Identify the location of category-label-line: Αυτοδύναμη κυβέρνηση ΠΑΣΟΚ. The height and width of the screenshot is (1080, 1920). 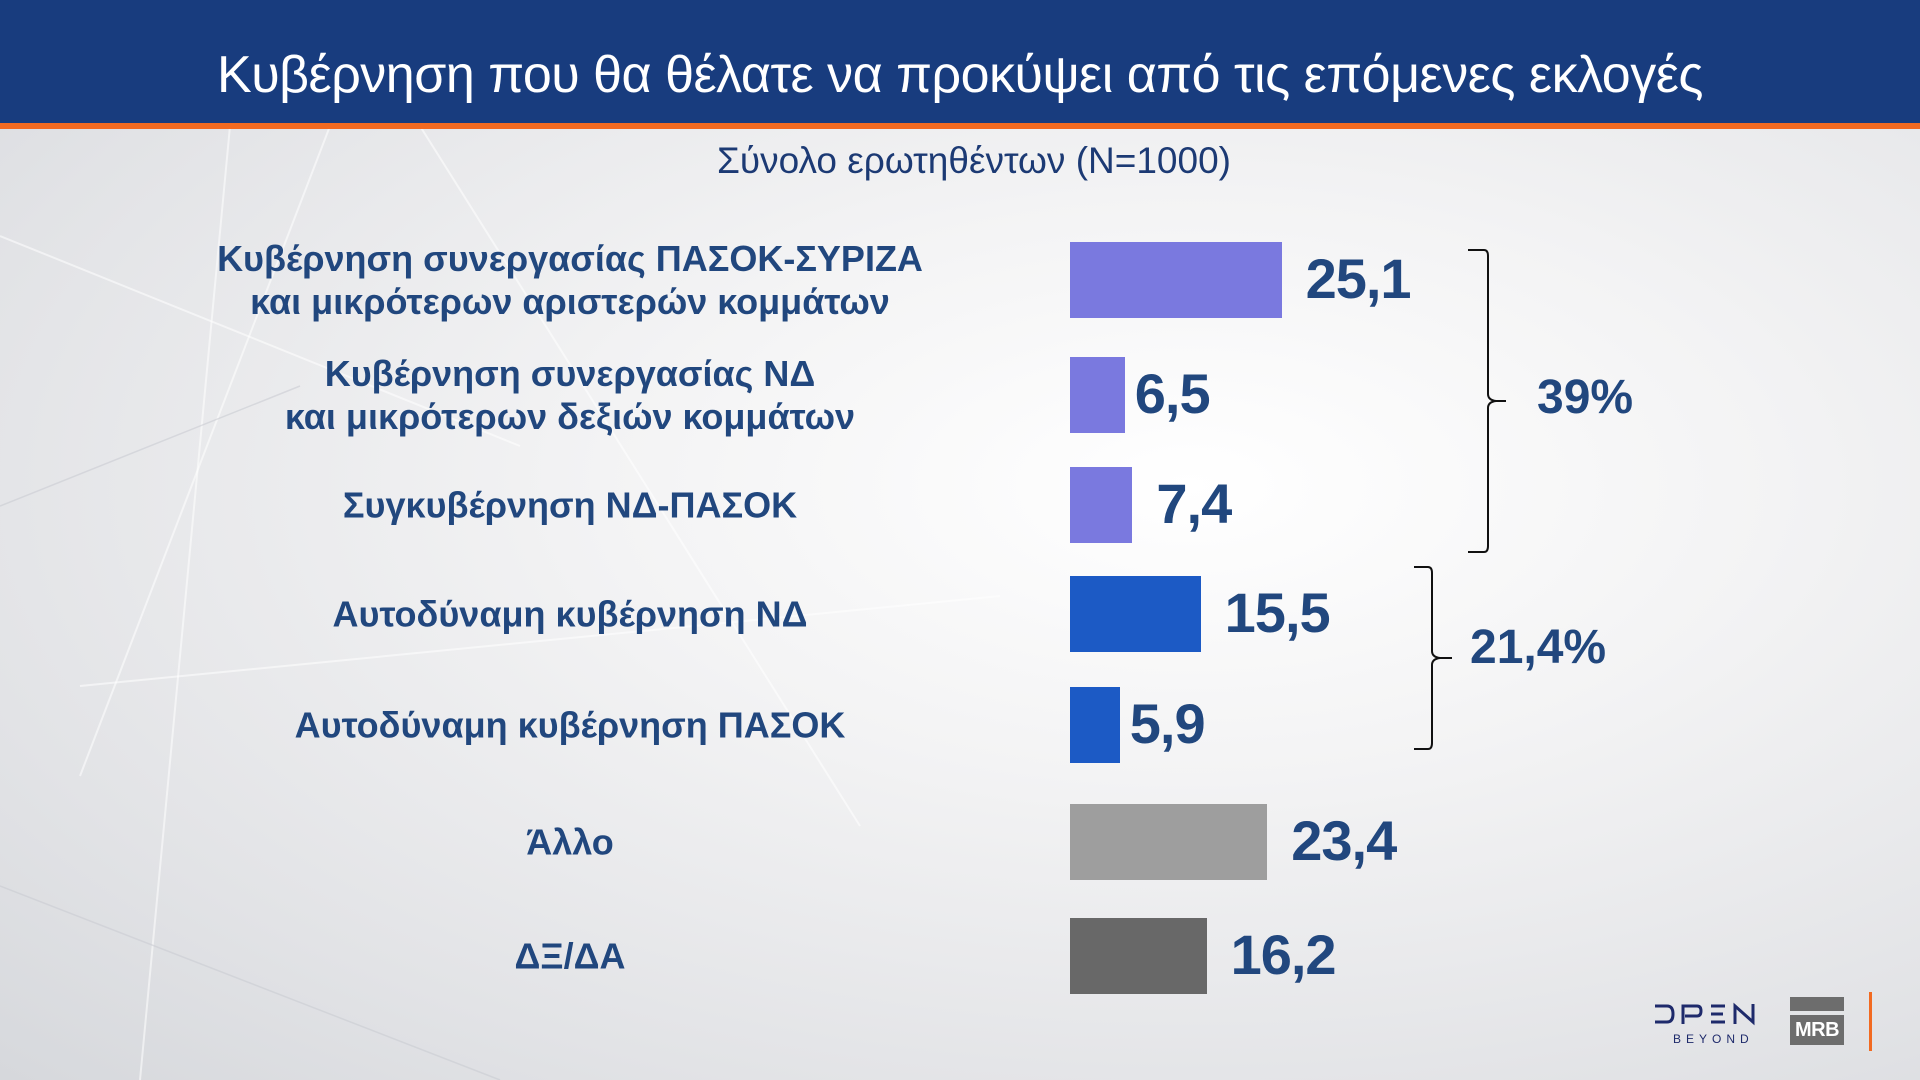
(570, 725).